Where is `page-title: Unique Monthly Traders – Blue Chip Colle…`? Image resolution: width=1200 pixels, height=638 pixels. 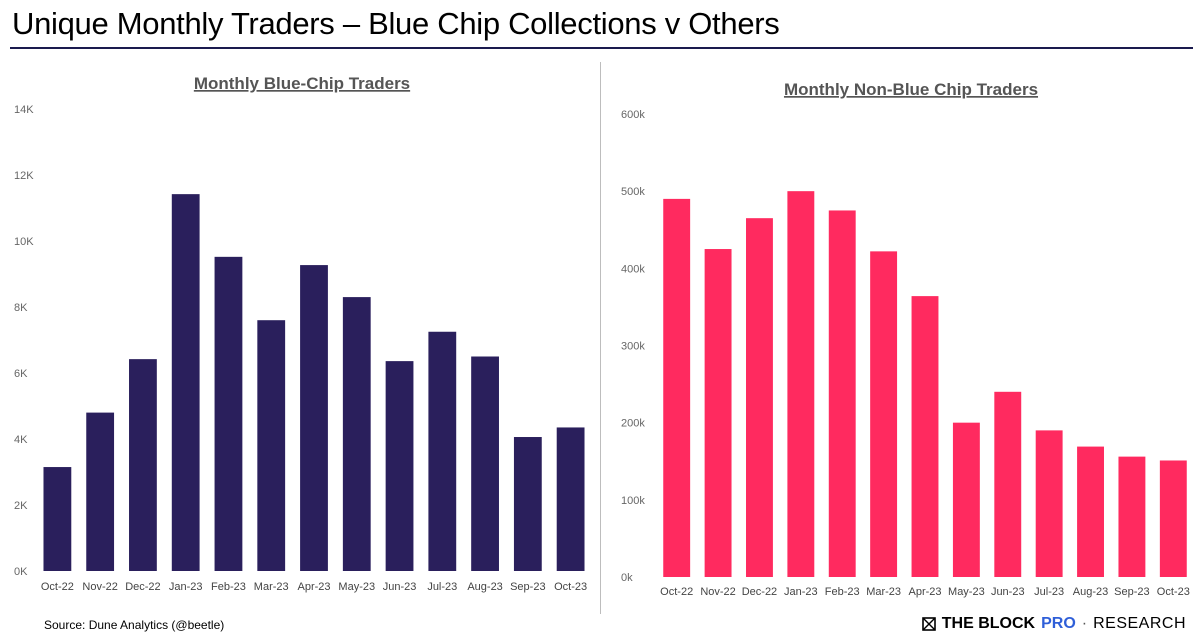 page-title: Unique Monthly Traders – Blue Chip Colle… is located at coordinates (396, 23).